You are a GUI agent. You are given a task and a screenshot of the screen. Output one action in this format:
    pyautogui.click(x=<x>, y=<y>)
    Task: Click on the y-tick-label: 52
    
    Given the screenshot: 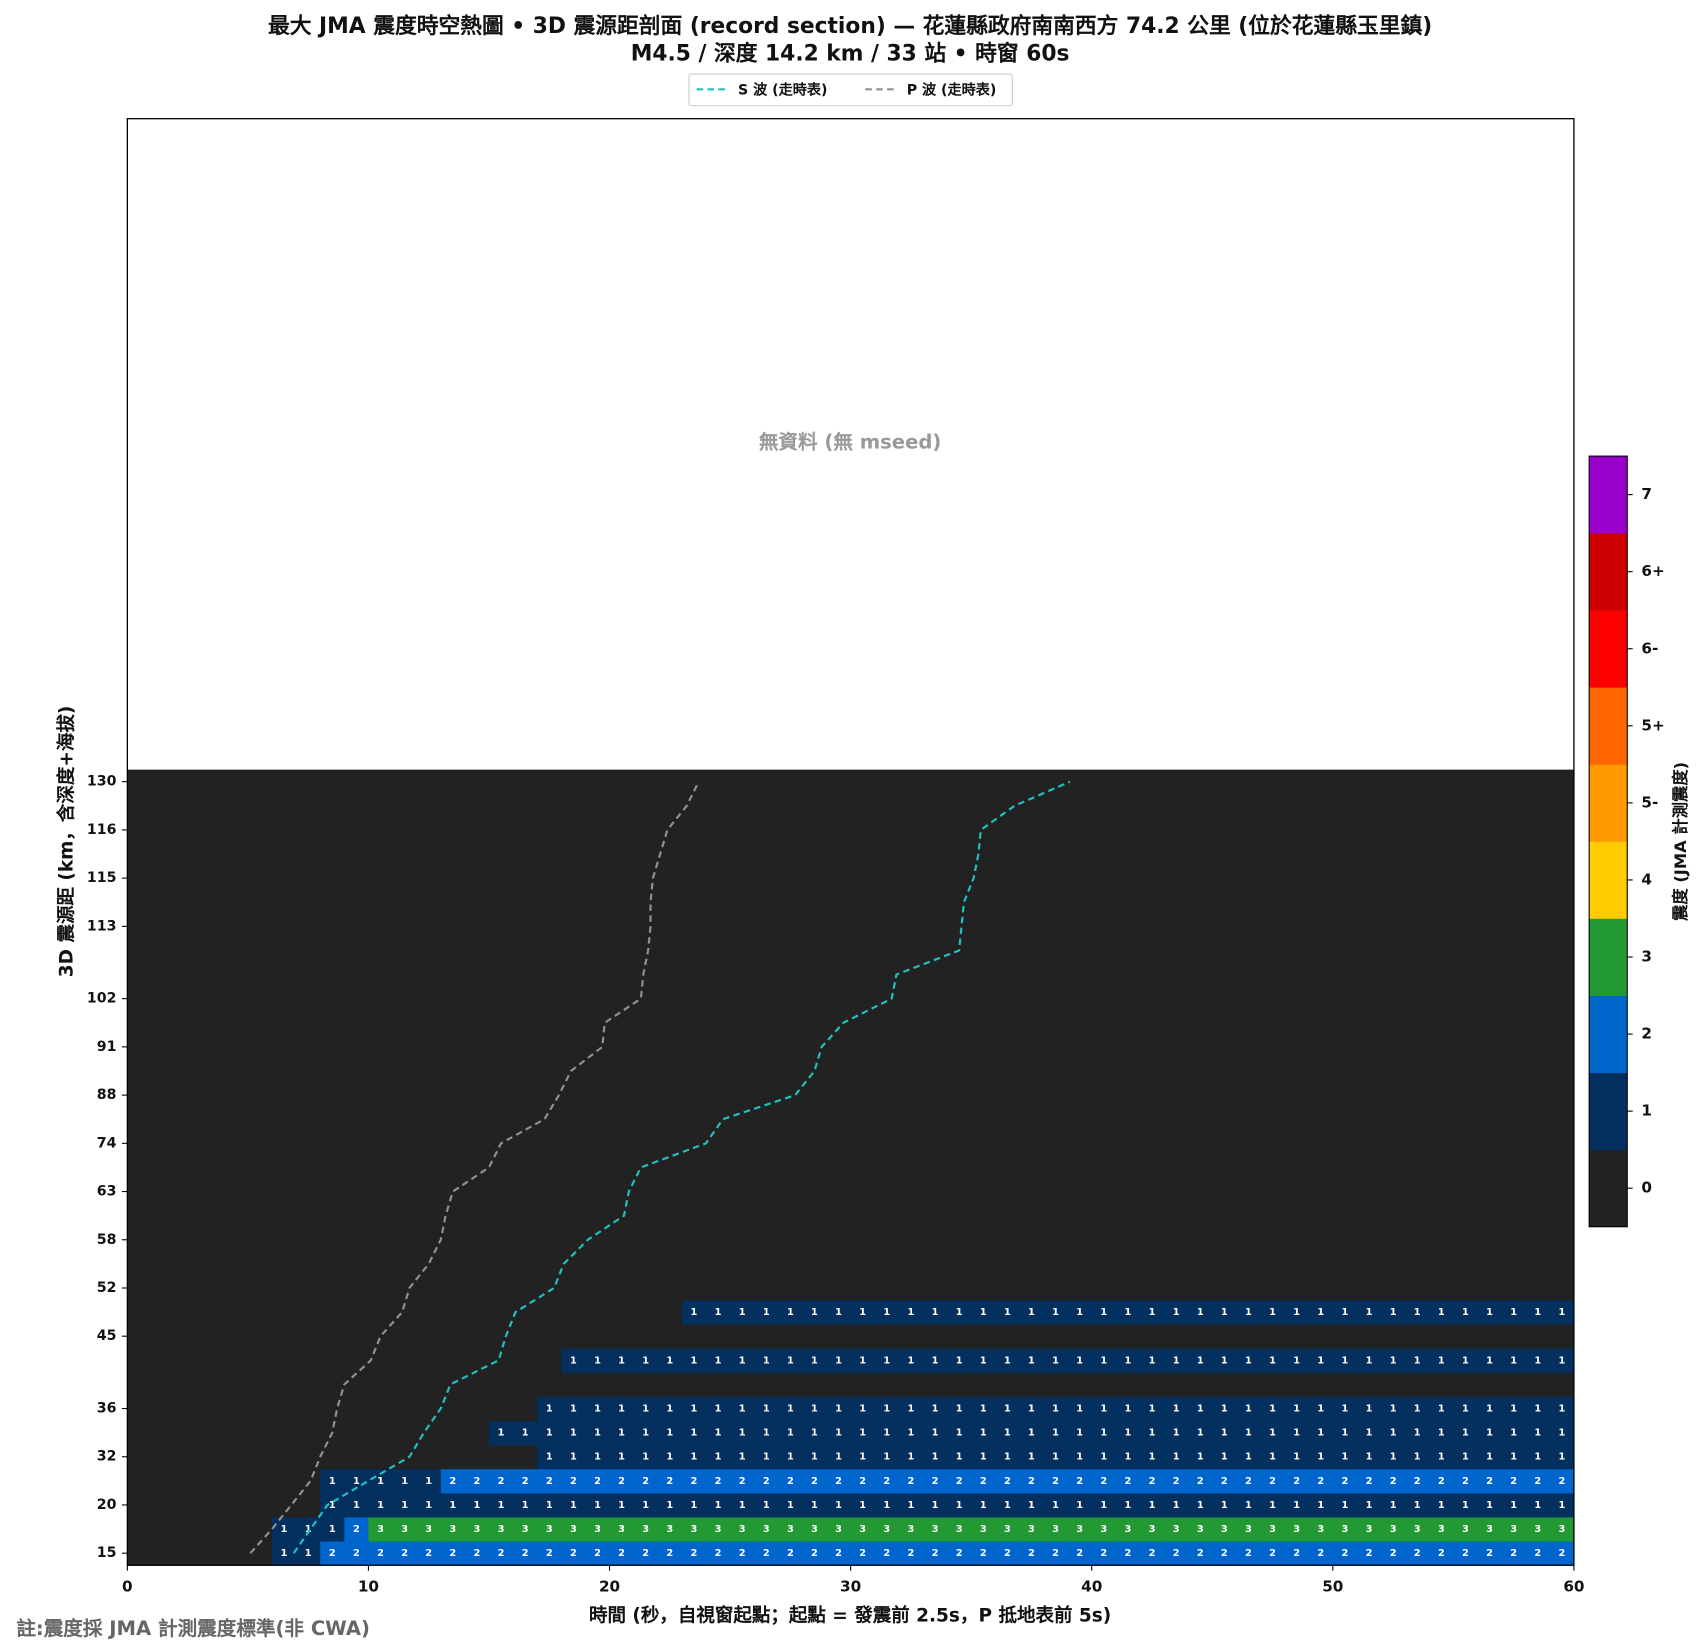 What is the action you would take?
    pyautogui.click(x=107, y=1288)
    